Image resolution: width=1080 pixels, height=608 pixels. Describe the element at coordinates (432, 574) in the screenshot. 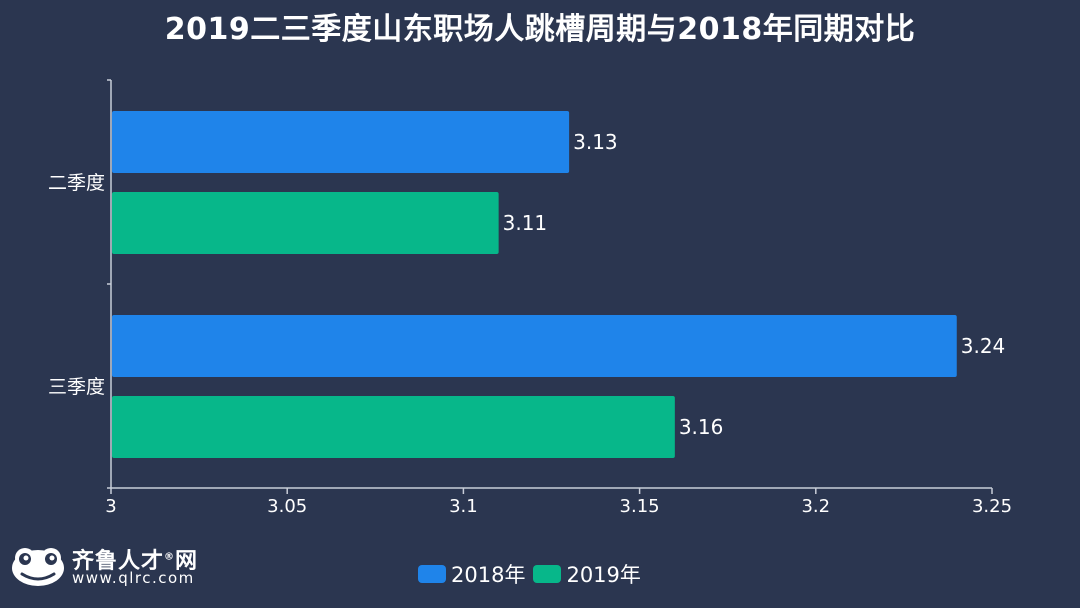

I see `legend-swatch-2018` at that location.